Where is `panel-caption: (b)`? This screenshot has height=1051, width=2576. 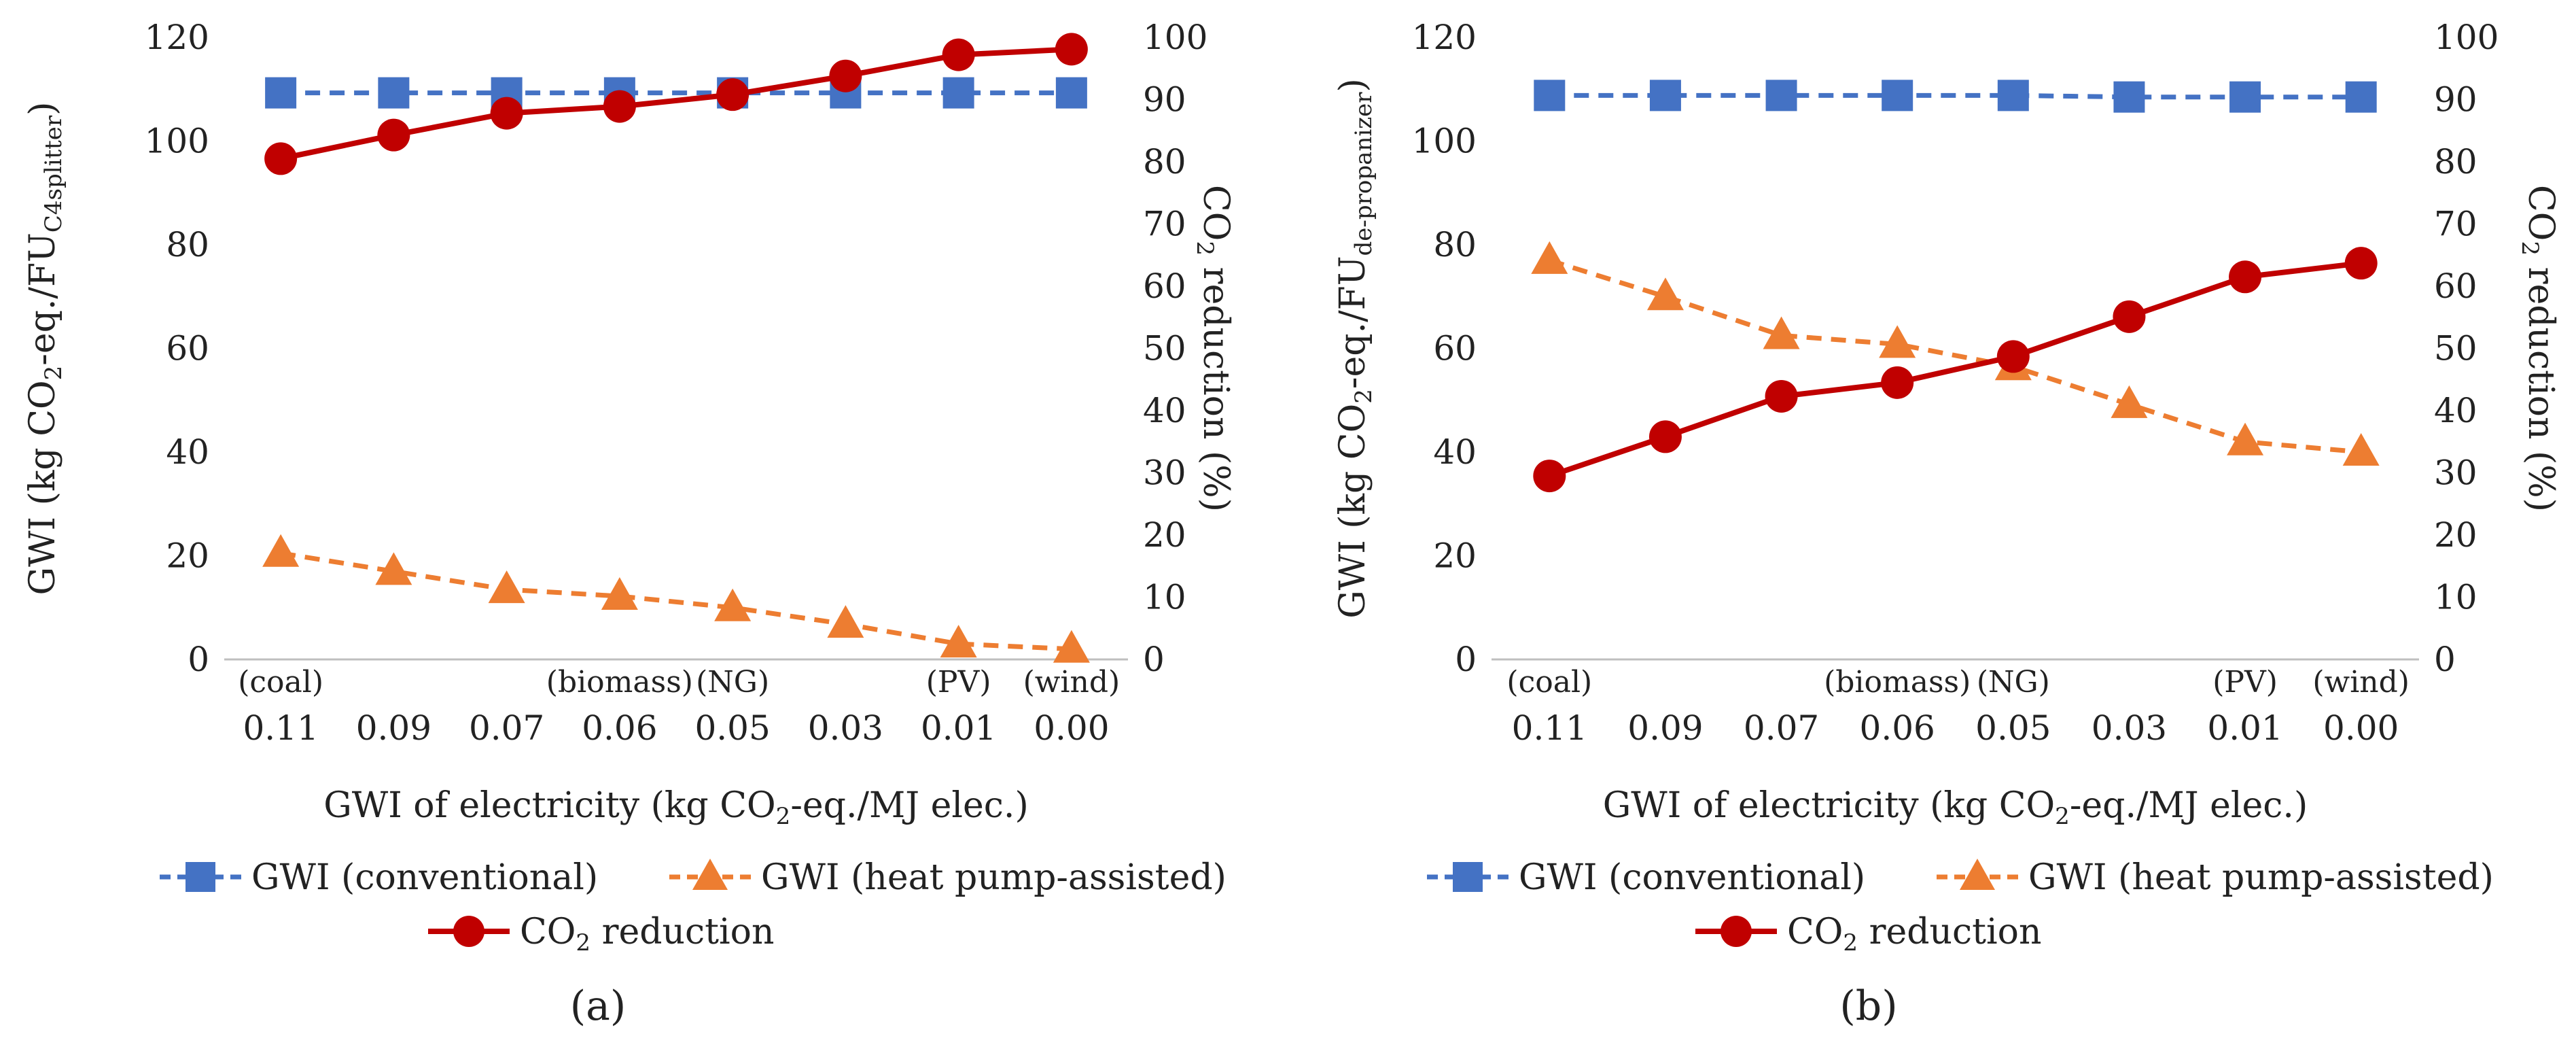 panel-caption: (b) is located at coordinates (1868, 1006).